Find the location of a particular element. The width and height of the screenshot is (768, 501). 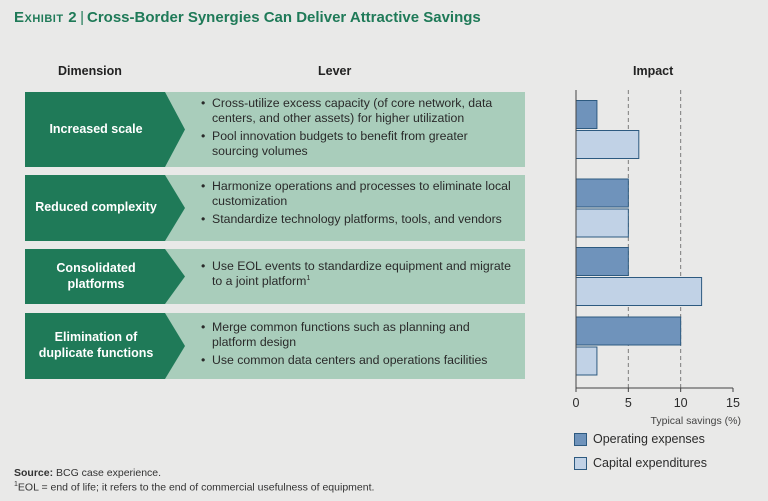

exhibit-label: Exhibit 2 is located at coordinates (46, 17).